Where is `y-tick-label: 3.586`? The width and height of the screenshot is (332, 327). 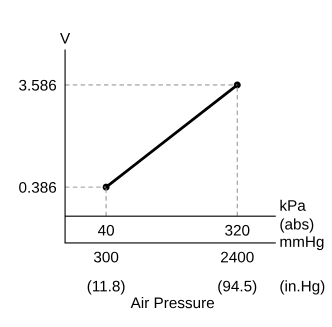
y-tick-label: 3.586 is located at coordinates (37, 85).